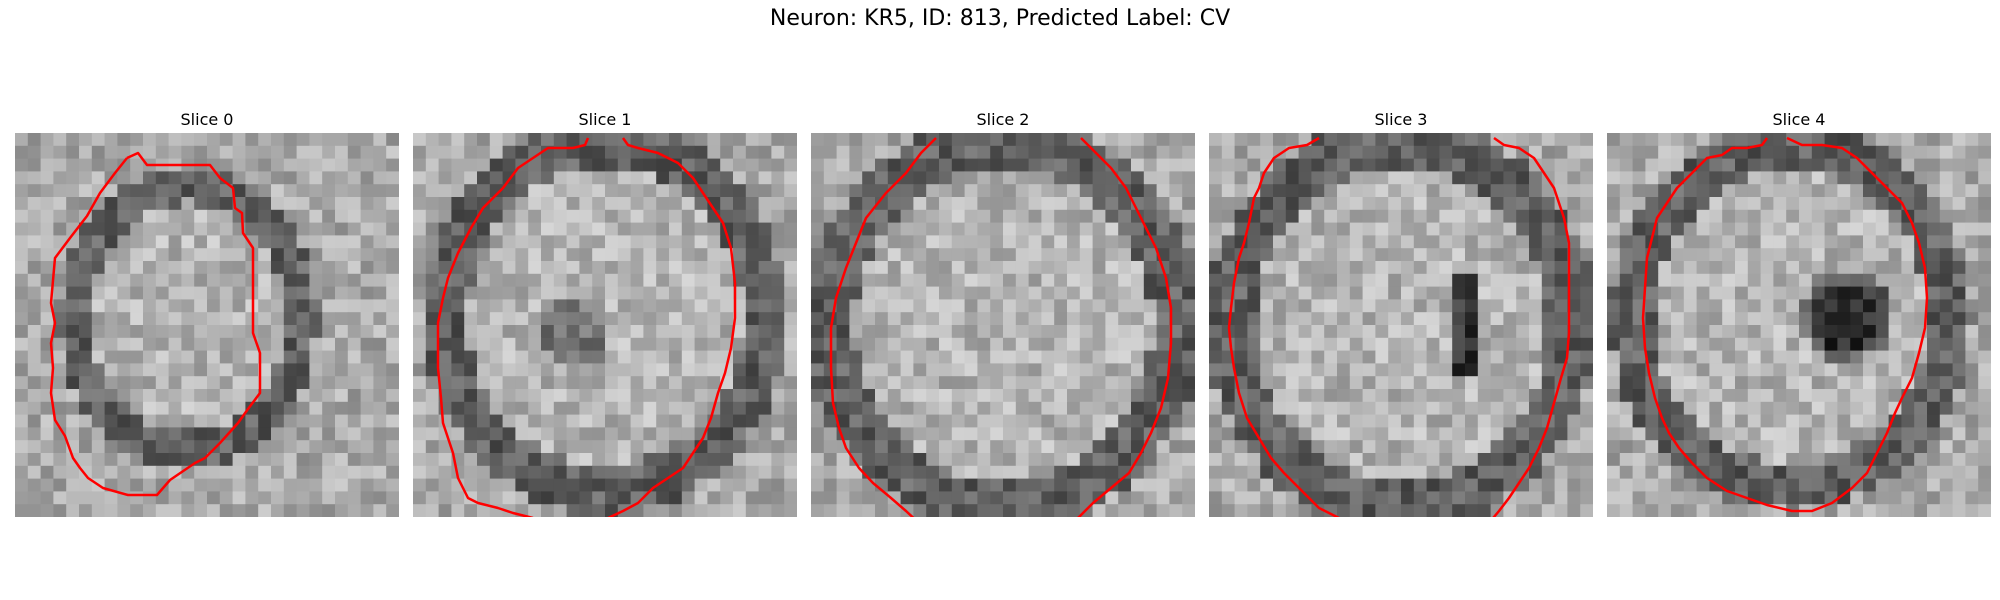  Describe the element at coordinates (207, 119) in the screenshot. I see `slice-title: Slice 0` at that location.